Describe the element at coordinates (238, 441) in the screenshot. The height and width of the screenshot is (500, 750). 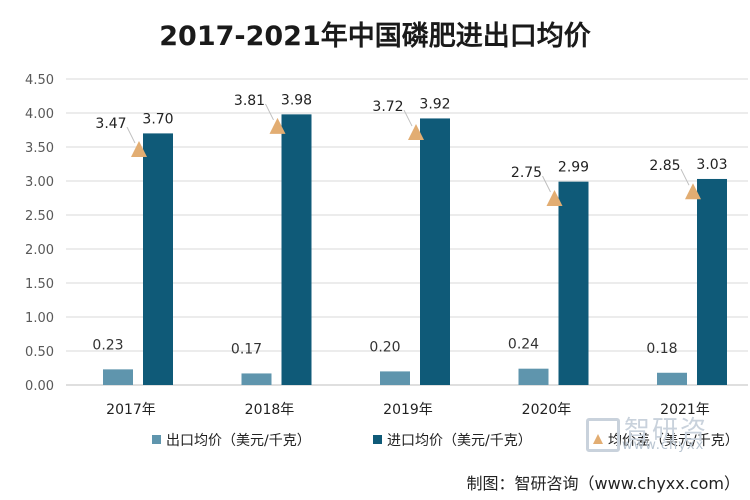
I see `legend-label: 出口均价（美元/千克）` at that location.